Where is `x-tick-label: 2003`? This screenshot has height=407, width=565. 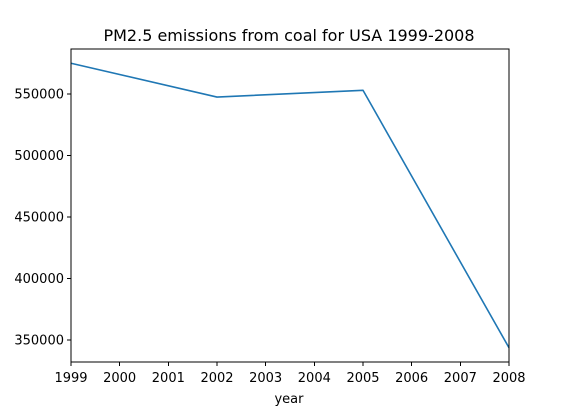
x-tick-label: 2003 is located at coordinates (265, 378).